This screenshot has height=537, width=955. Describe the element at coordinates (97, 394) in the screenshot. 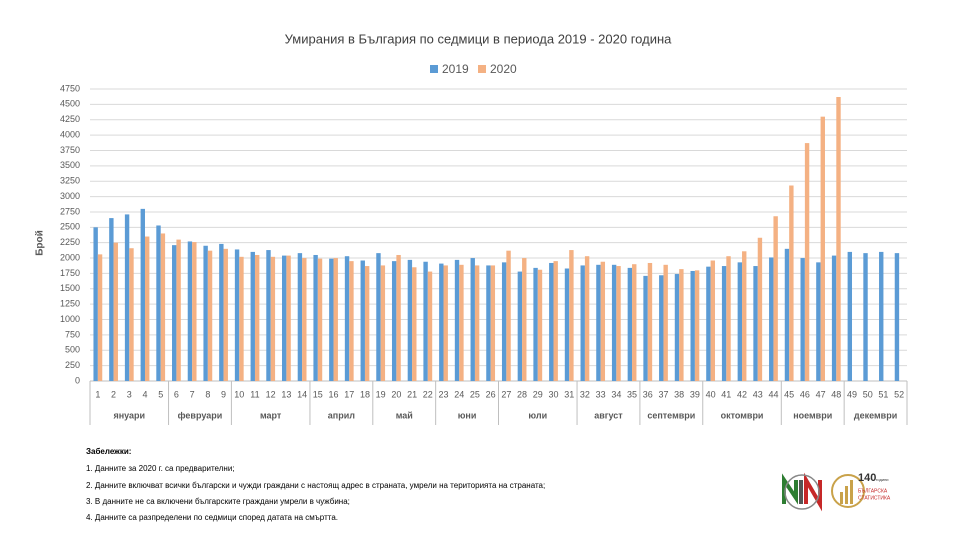

I see `x-tick-label: 1` at that location.